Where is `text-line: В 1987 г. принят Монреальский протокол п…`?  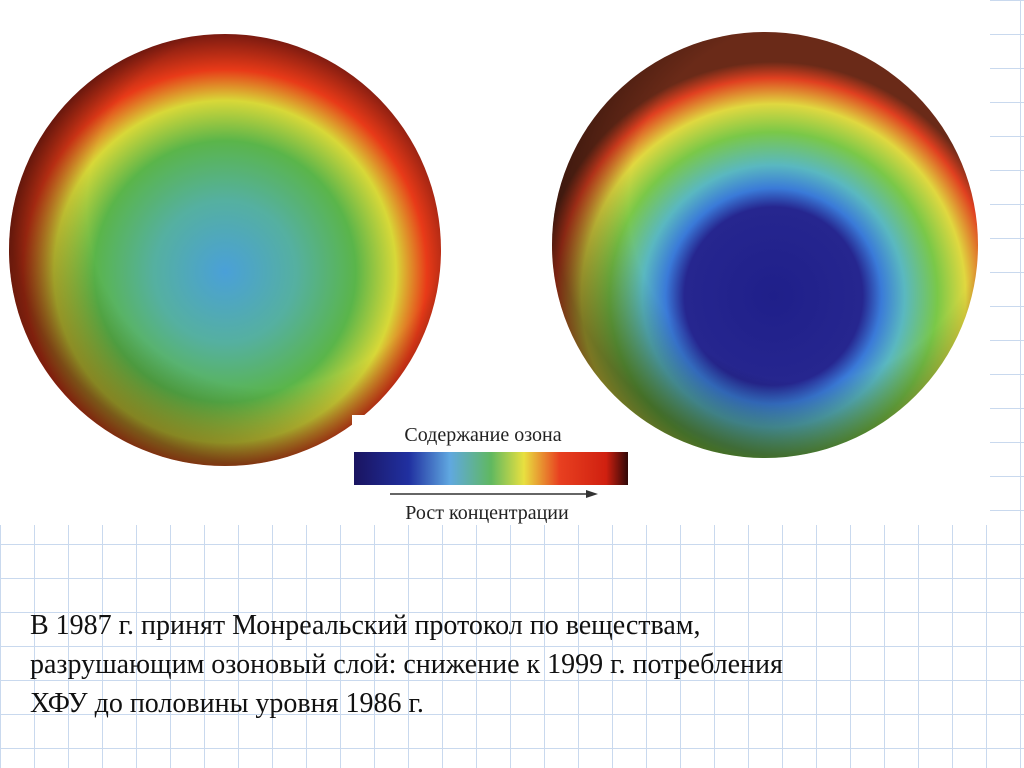 text-line: В 1987 г. принят Монреальский протокол п… is located at coordinates (365, 625).